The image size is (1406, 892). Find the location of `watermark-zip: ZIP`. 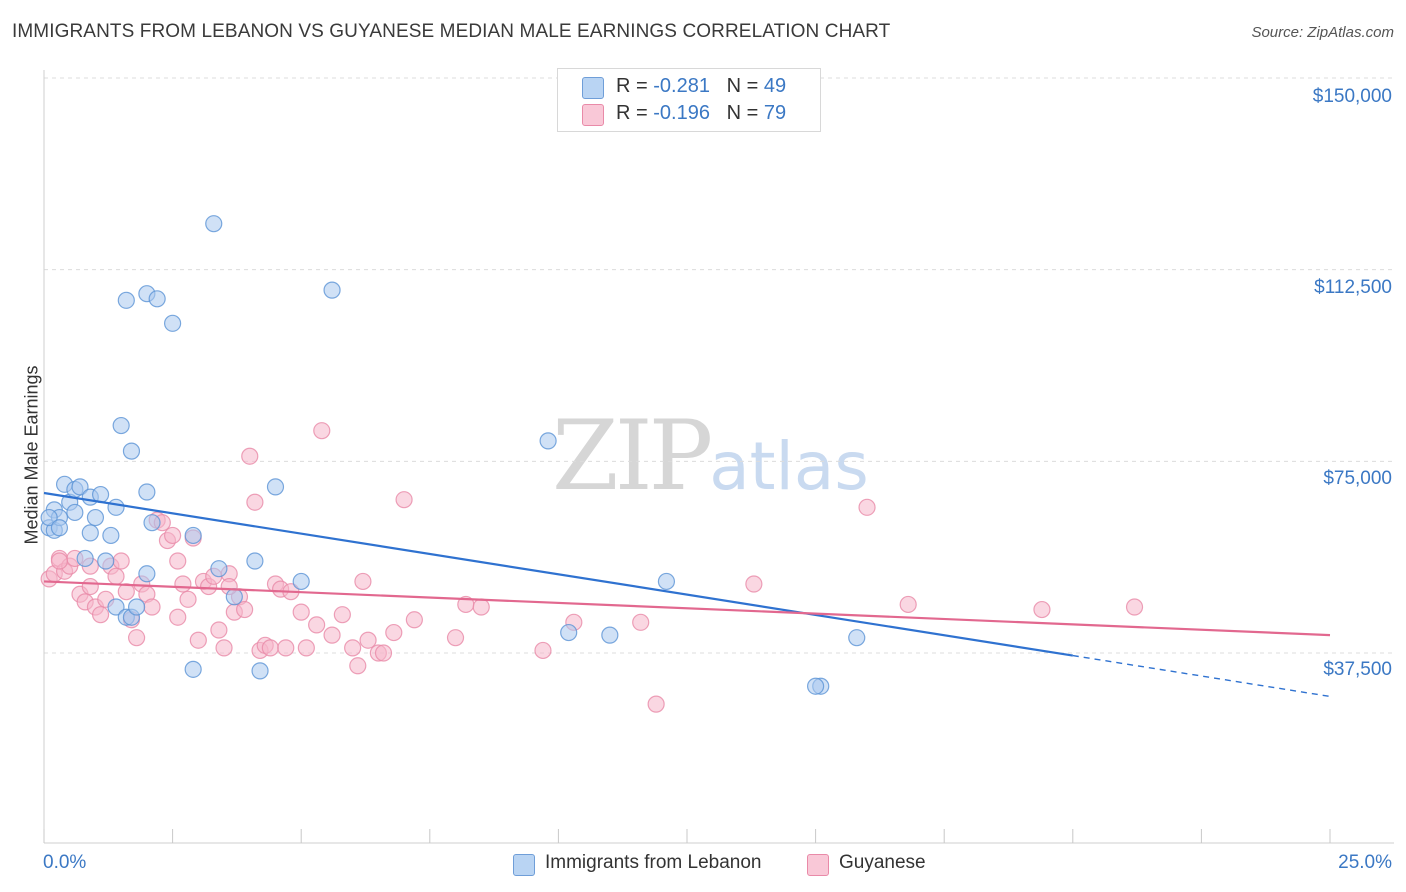

watermark-zip: ZIP is located at coordinates (632, 456).